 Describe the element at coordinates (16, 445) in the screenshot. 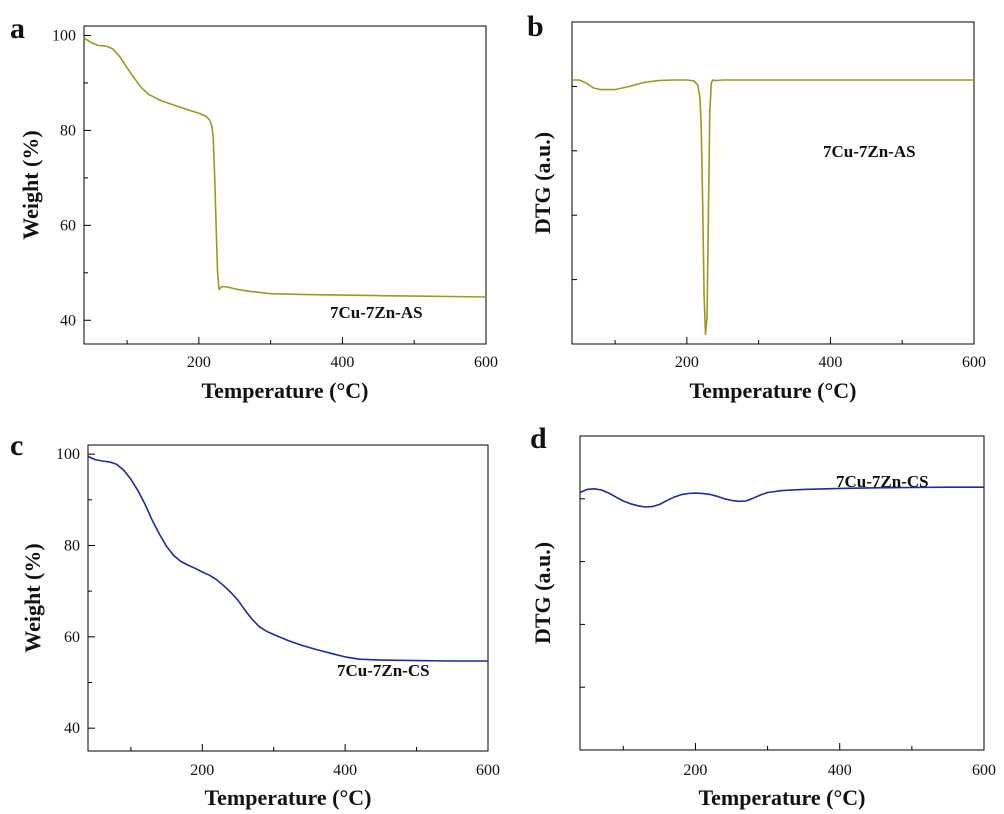

I see `panel-label: c` at that location.